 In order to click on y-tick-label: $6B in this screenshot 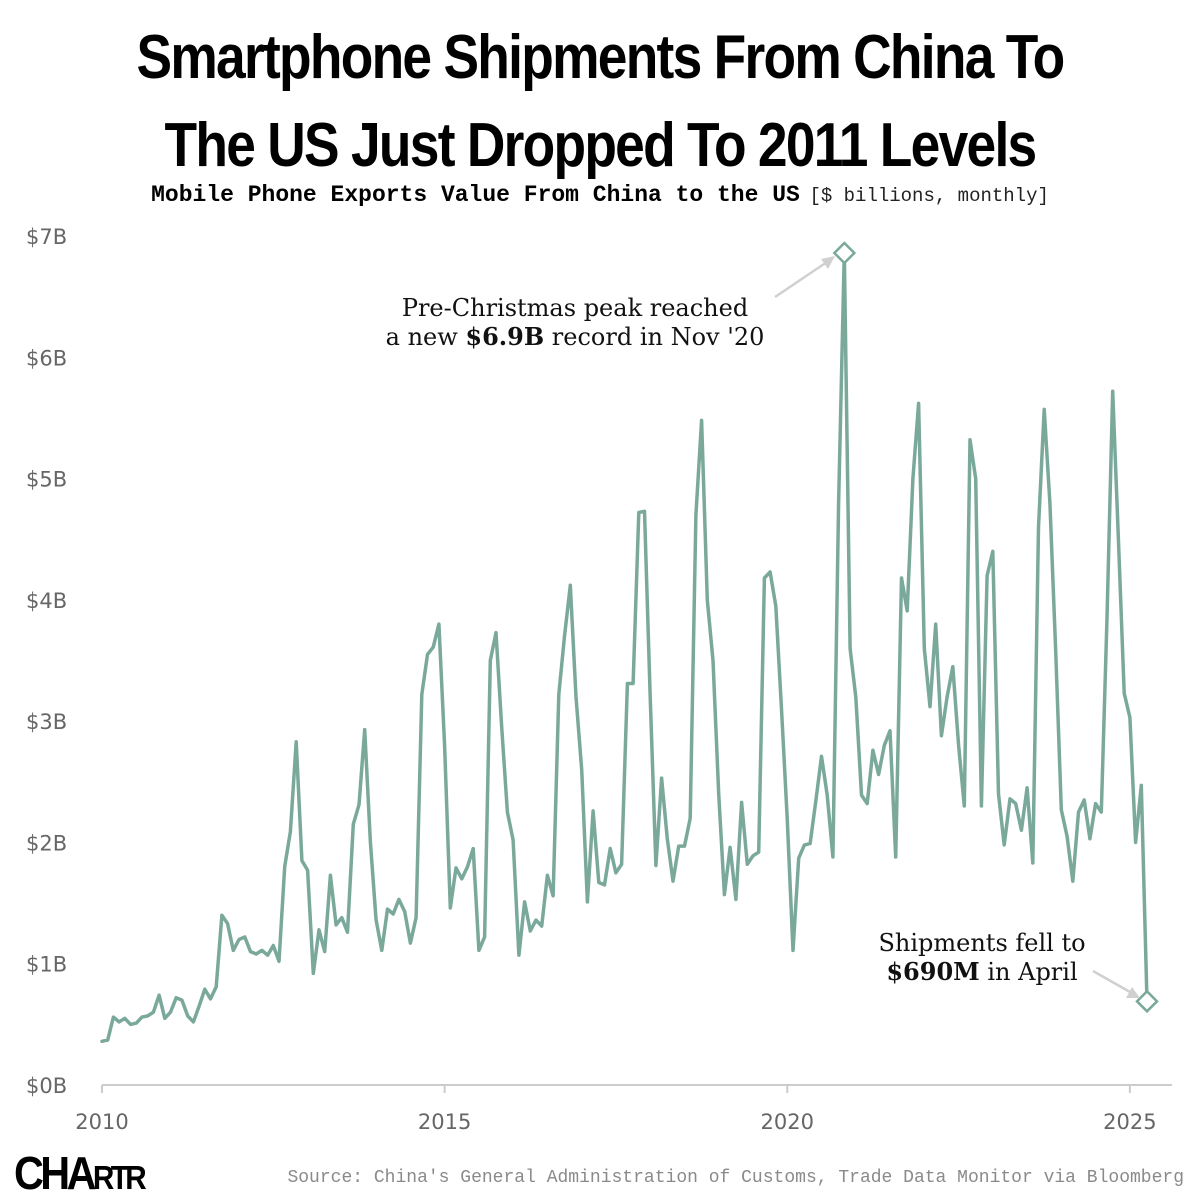, I will do `click(46, 358)`.